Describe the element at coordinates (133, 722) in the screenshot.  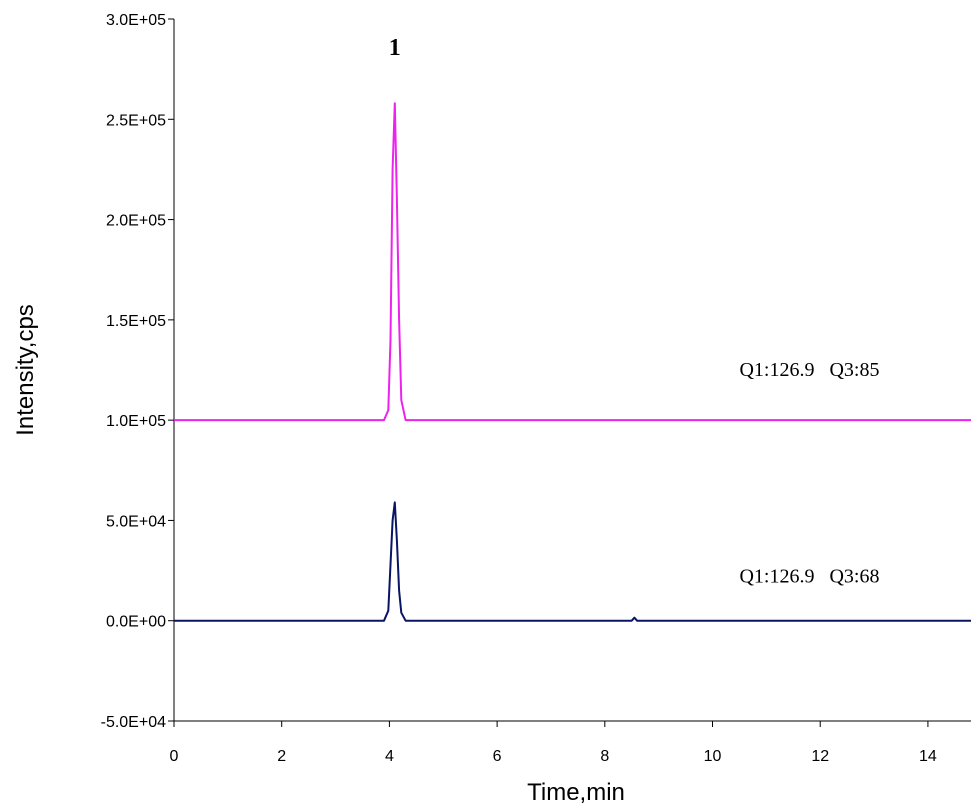
I see `y-tick-label: -5.0E+04` at that location.